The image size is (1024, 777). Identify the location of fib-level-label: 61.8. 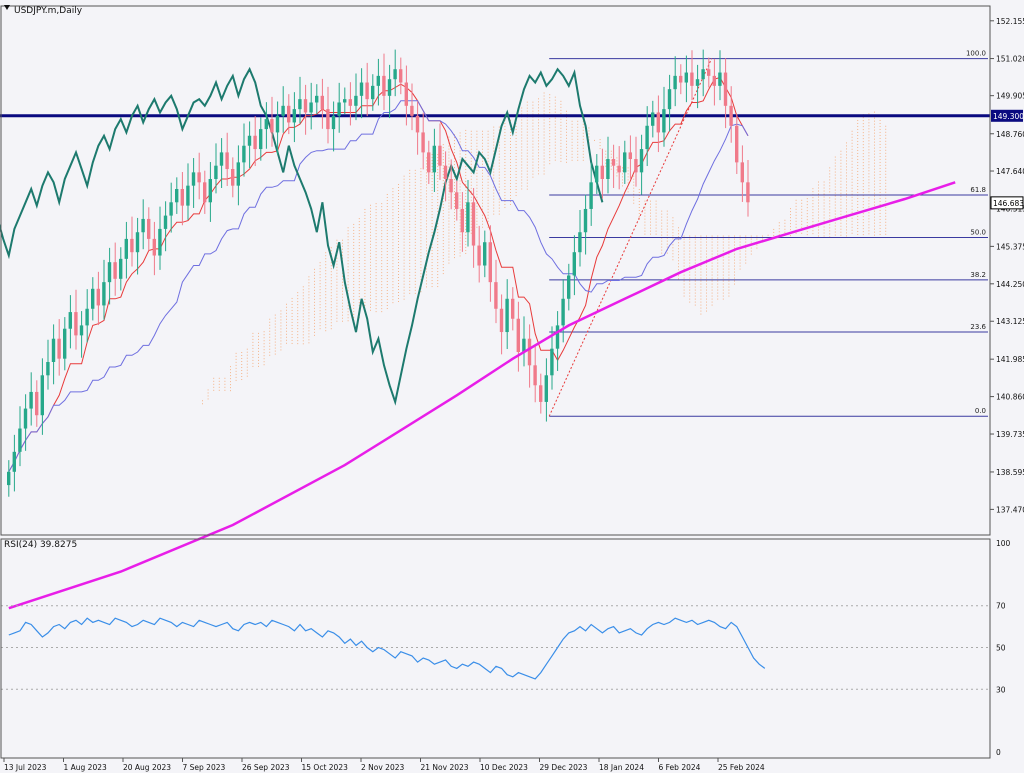
(978, 190).